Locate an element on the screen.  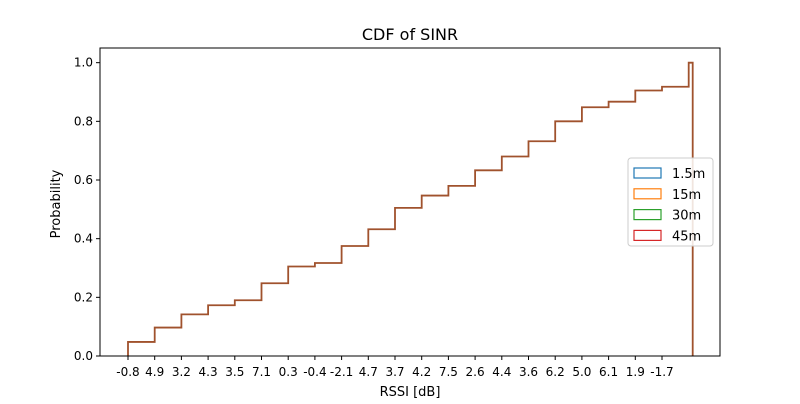
x-tick-label: 7.1 is located at coordinates (261, 372).